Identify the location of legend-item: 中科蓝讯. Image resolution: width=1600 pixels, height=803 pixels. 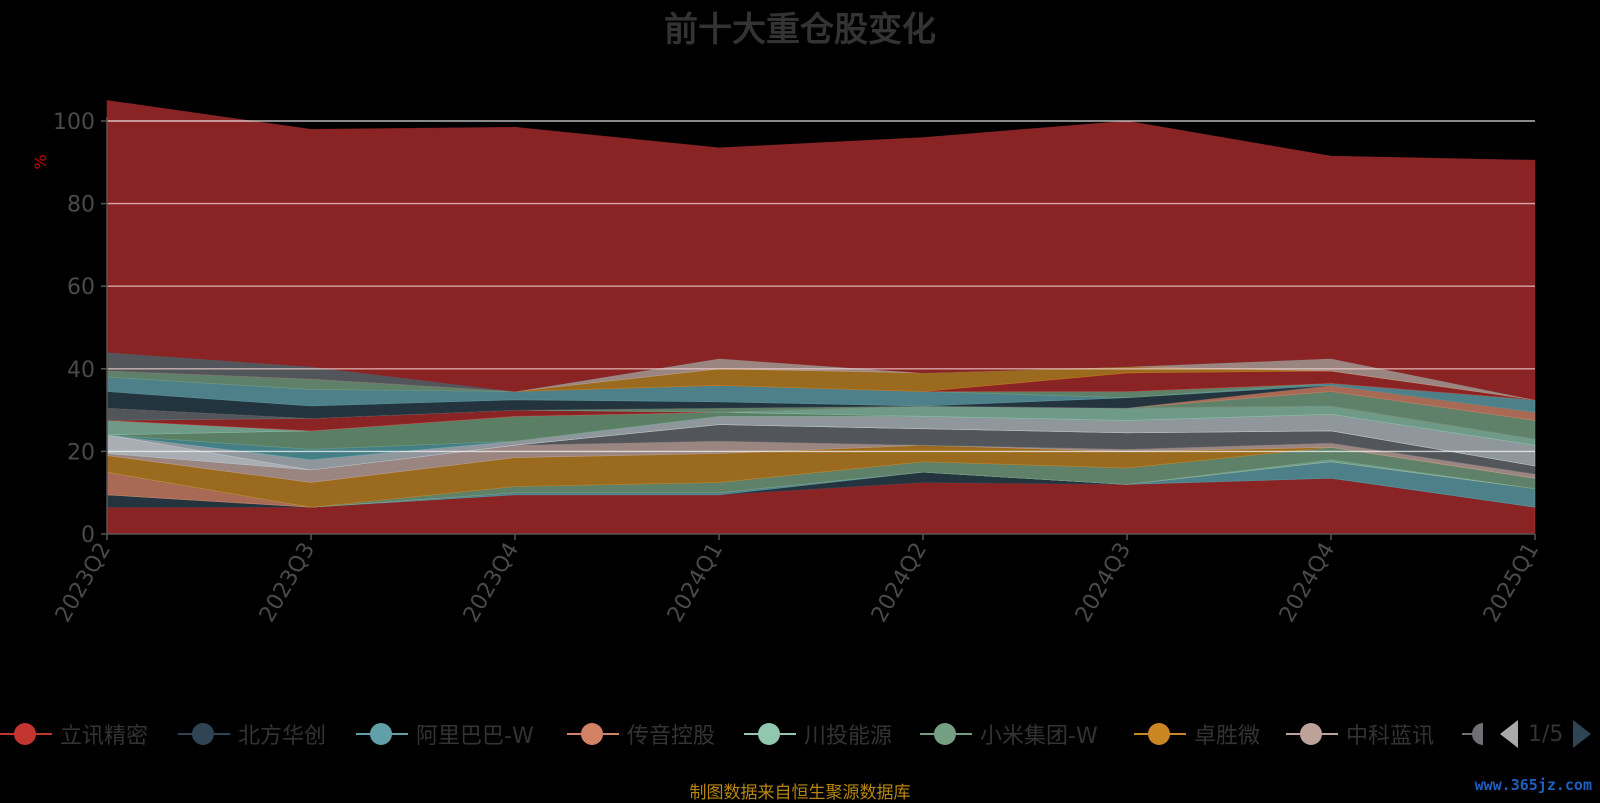
(1360, 734).